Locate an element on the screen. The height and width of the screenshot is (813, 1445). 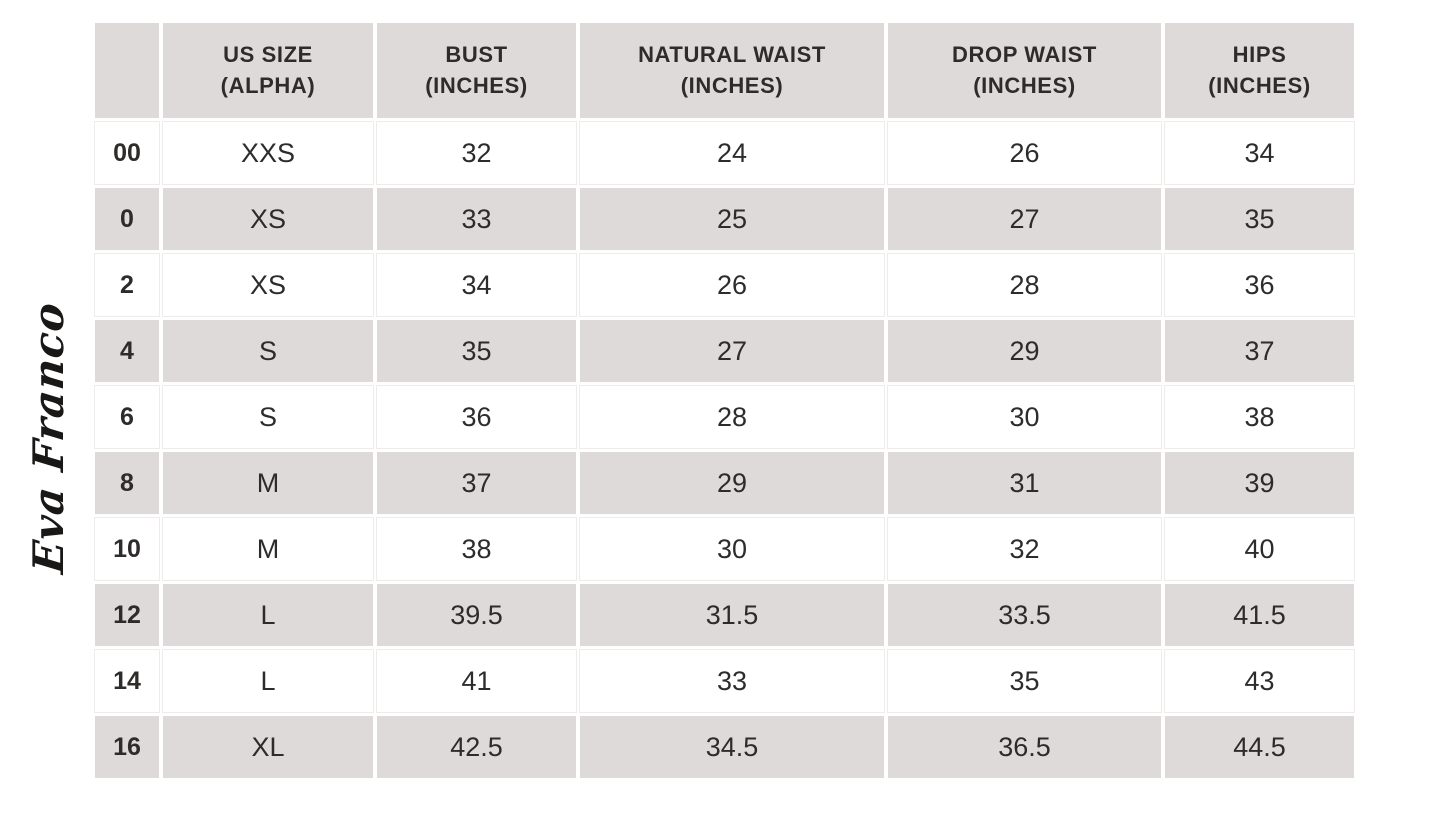
drop-waist-cell: 27 is located at coordinates (1024, 219).